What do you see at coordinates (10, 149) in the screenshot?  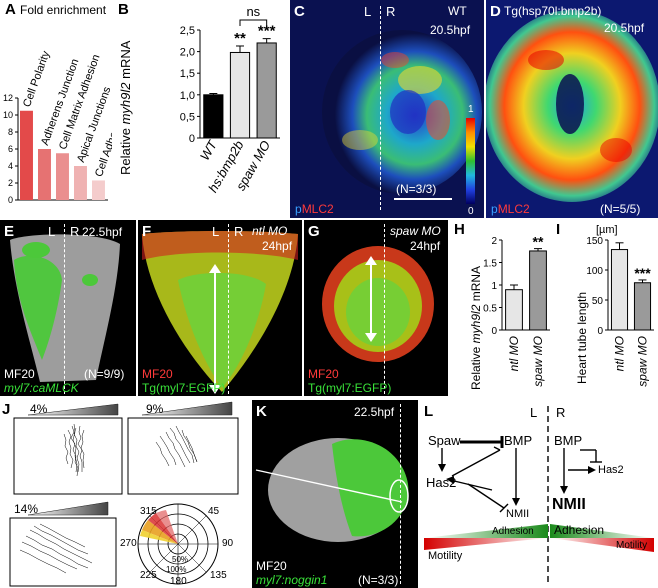 I see `y-tick-label: 6` at bounding box center [10, 149].